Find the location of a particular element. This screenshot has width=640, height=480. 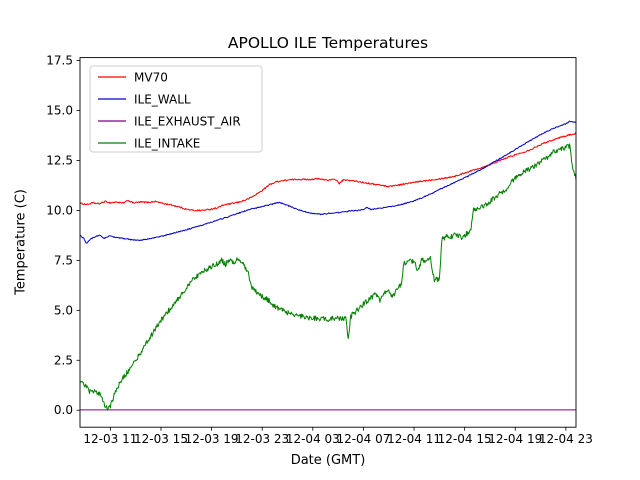

y-axis-label: Temperature (C) is located at coordinates (21, 242).